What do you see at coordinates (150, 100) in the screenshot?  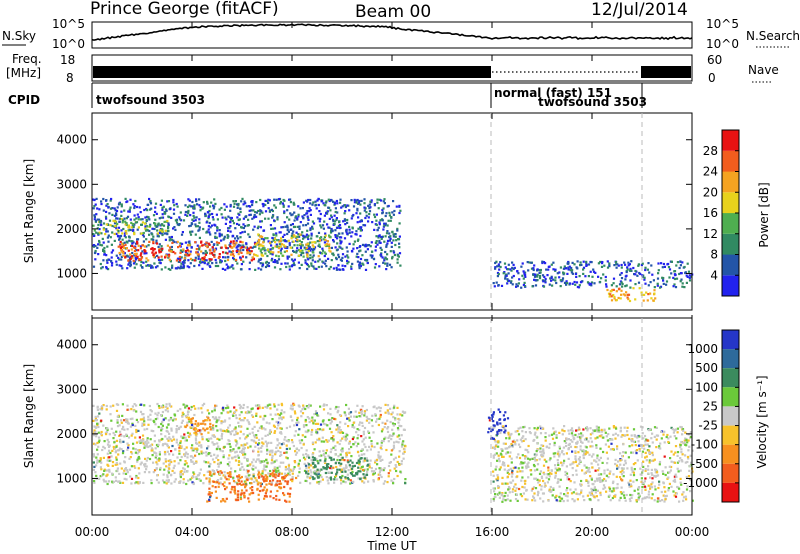 I see `cpid-seg-1: twofsound 3503` at bounding box center [150, 100].